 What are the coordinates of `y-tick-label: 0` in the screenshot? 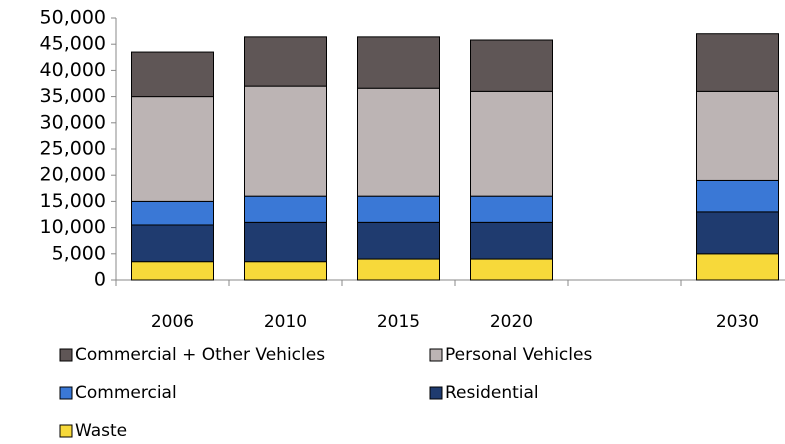 It's located at (100, 280).